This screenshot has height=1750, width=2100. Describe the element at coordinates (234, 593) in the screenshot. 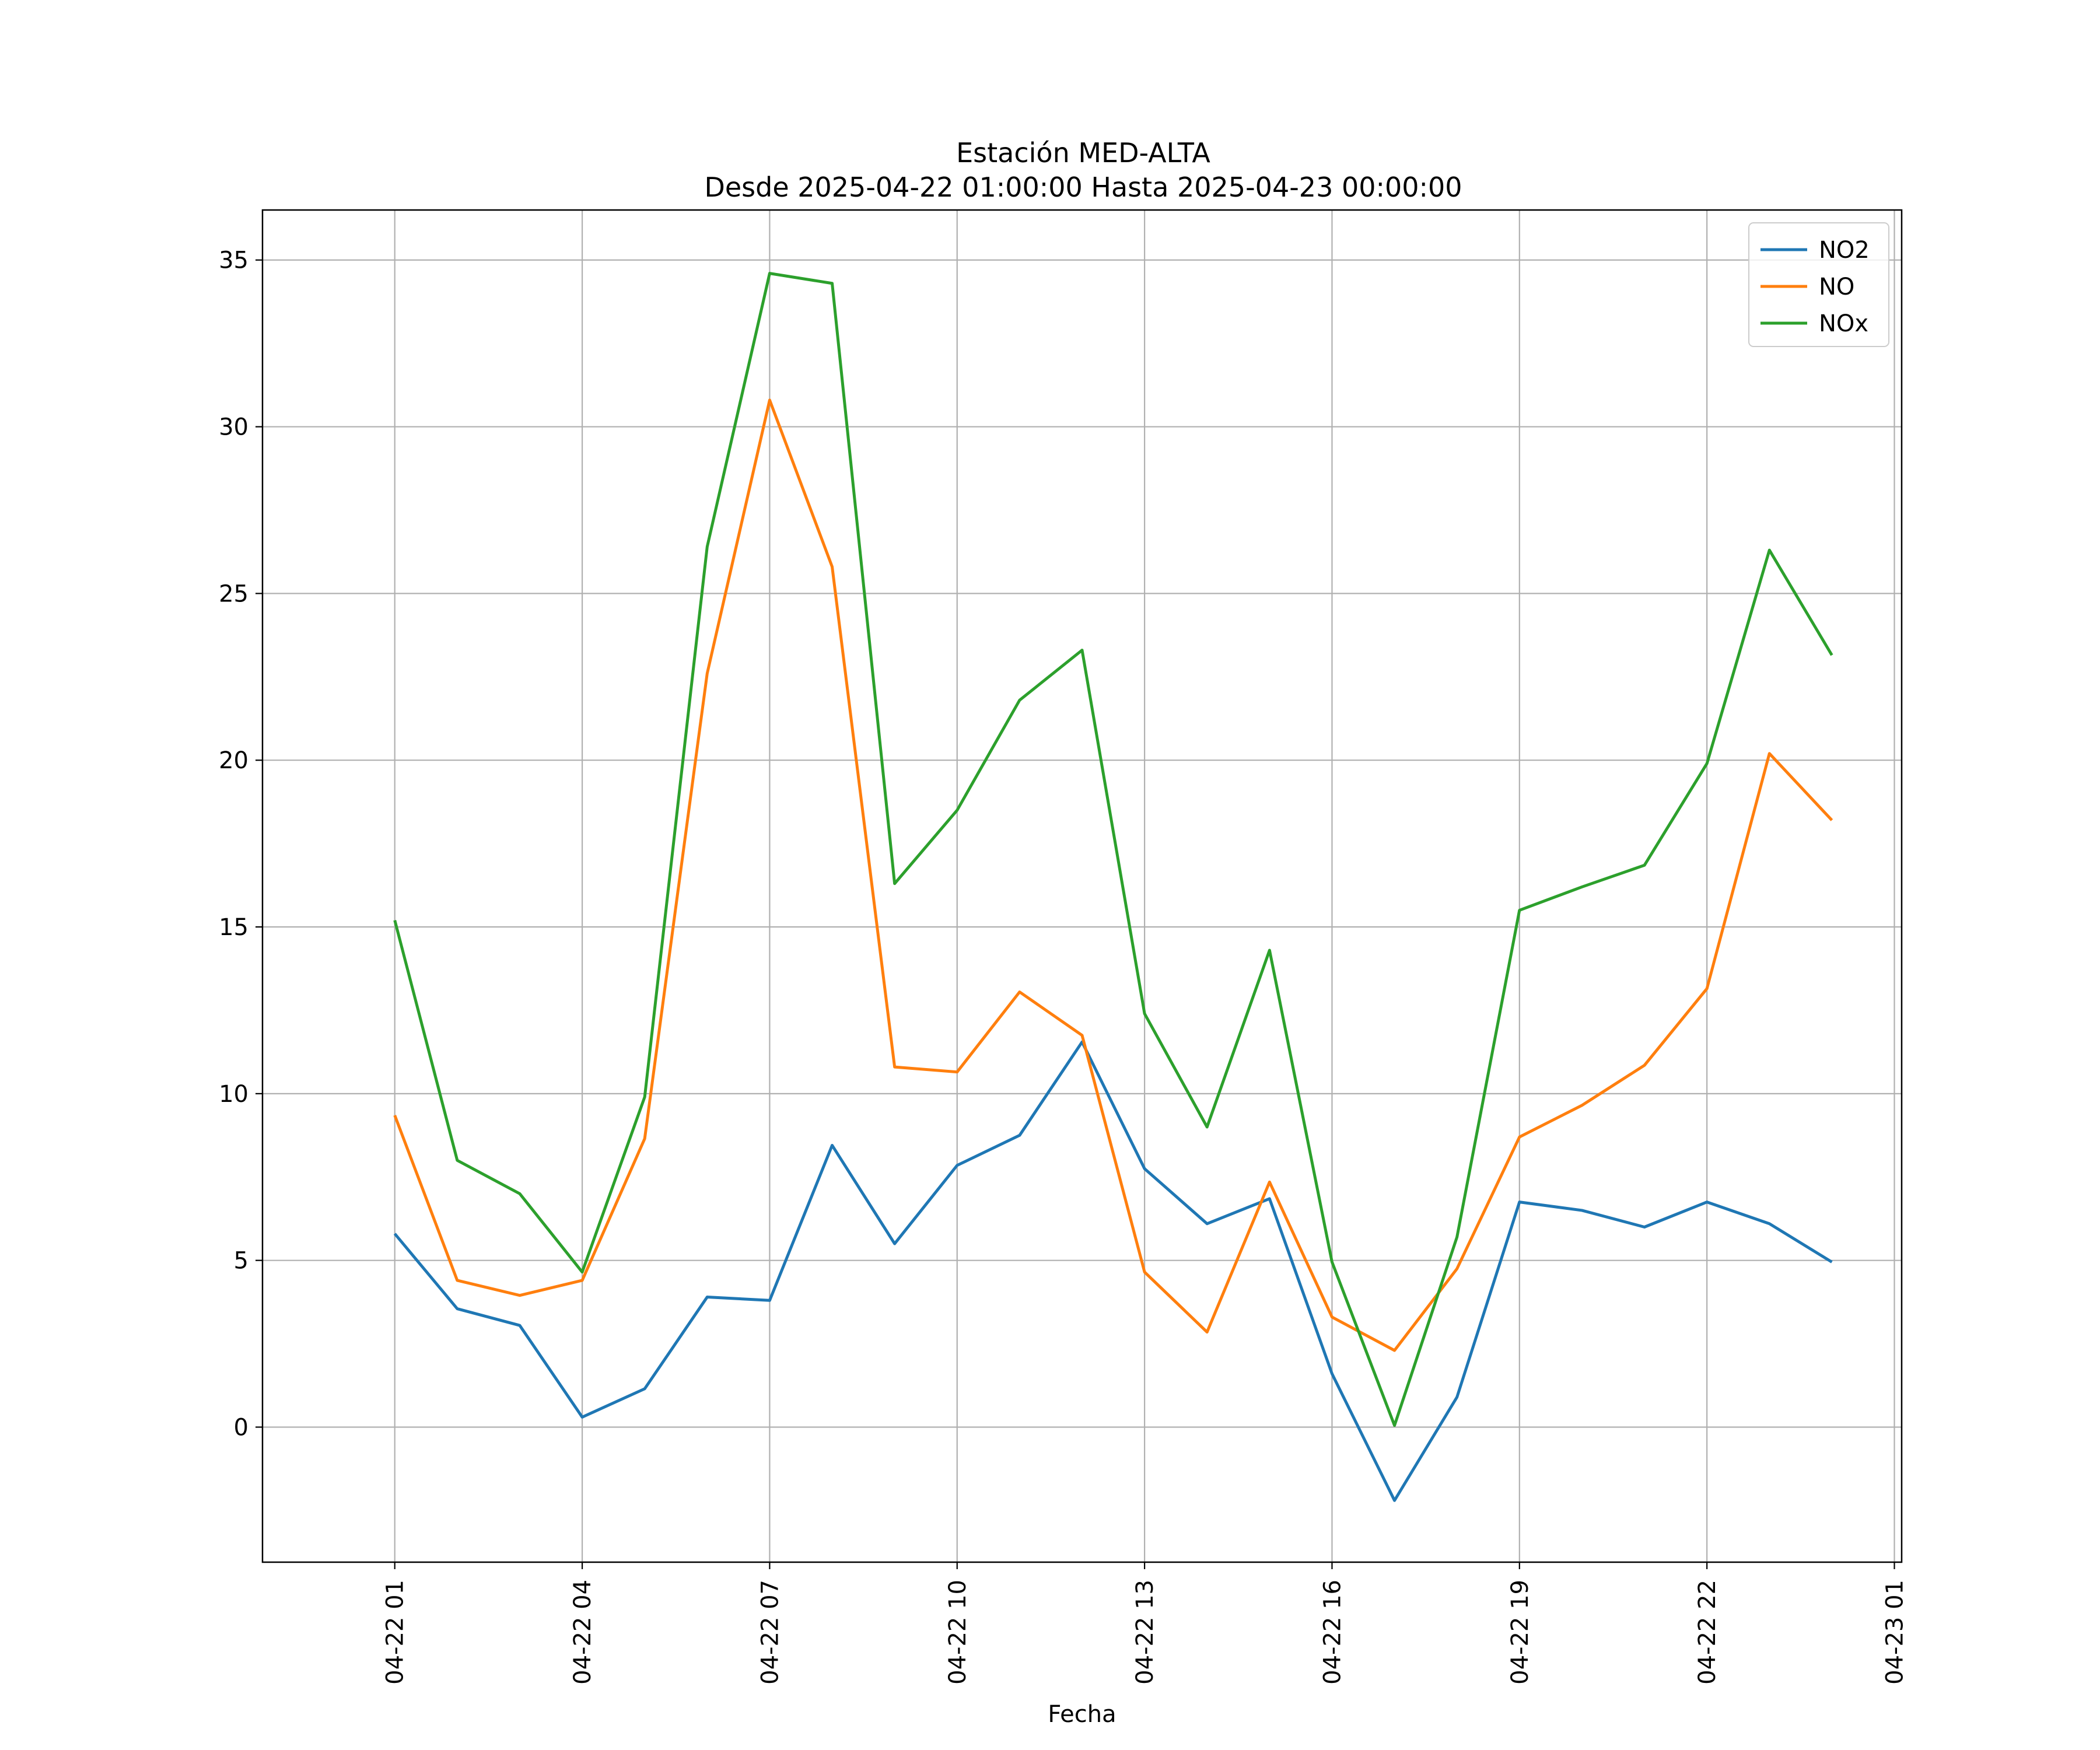

I see `y-tick-label: 25` at that location.